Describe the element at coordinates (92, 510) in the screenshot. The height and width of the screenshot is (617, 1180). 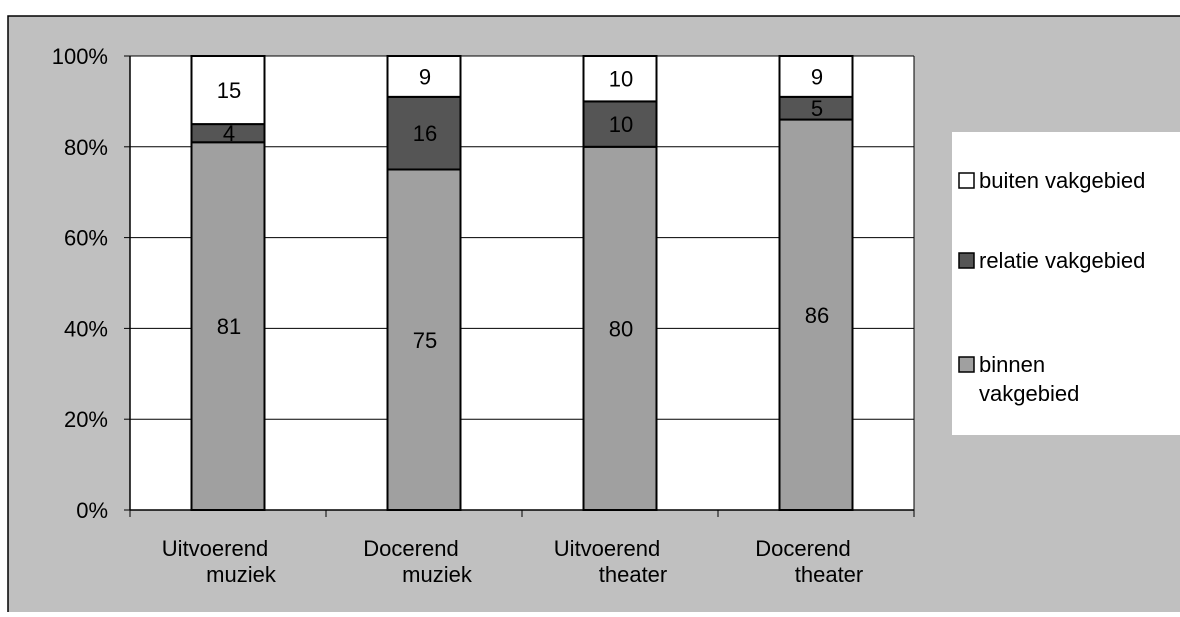
I see `y-tick-label: 0%` at that location.